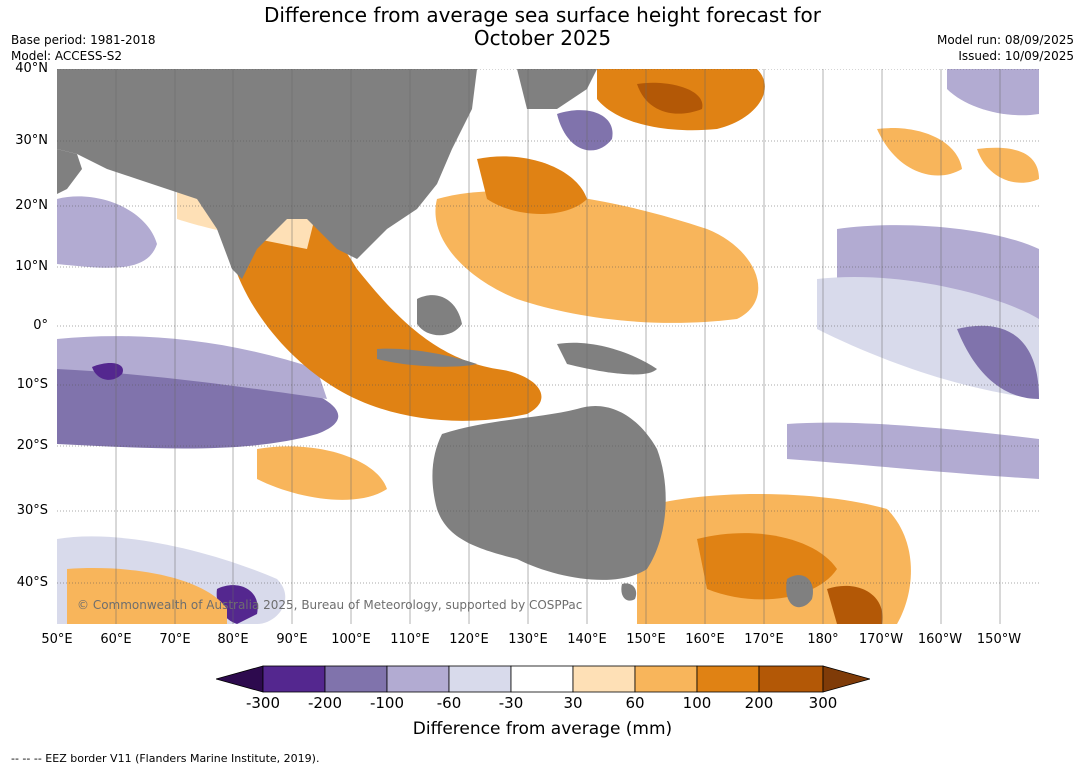 This screenshot has width=1085, height=770. Describe the element at coordinates (31, 140) in the screenshot. I see `lat-label-30n: 30°N` at that location.